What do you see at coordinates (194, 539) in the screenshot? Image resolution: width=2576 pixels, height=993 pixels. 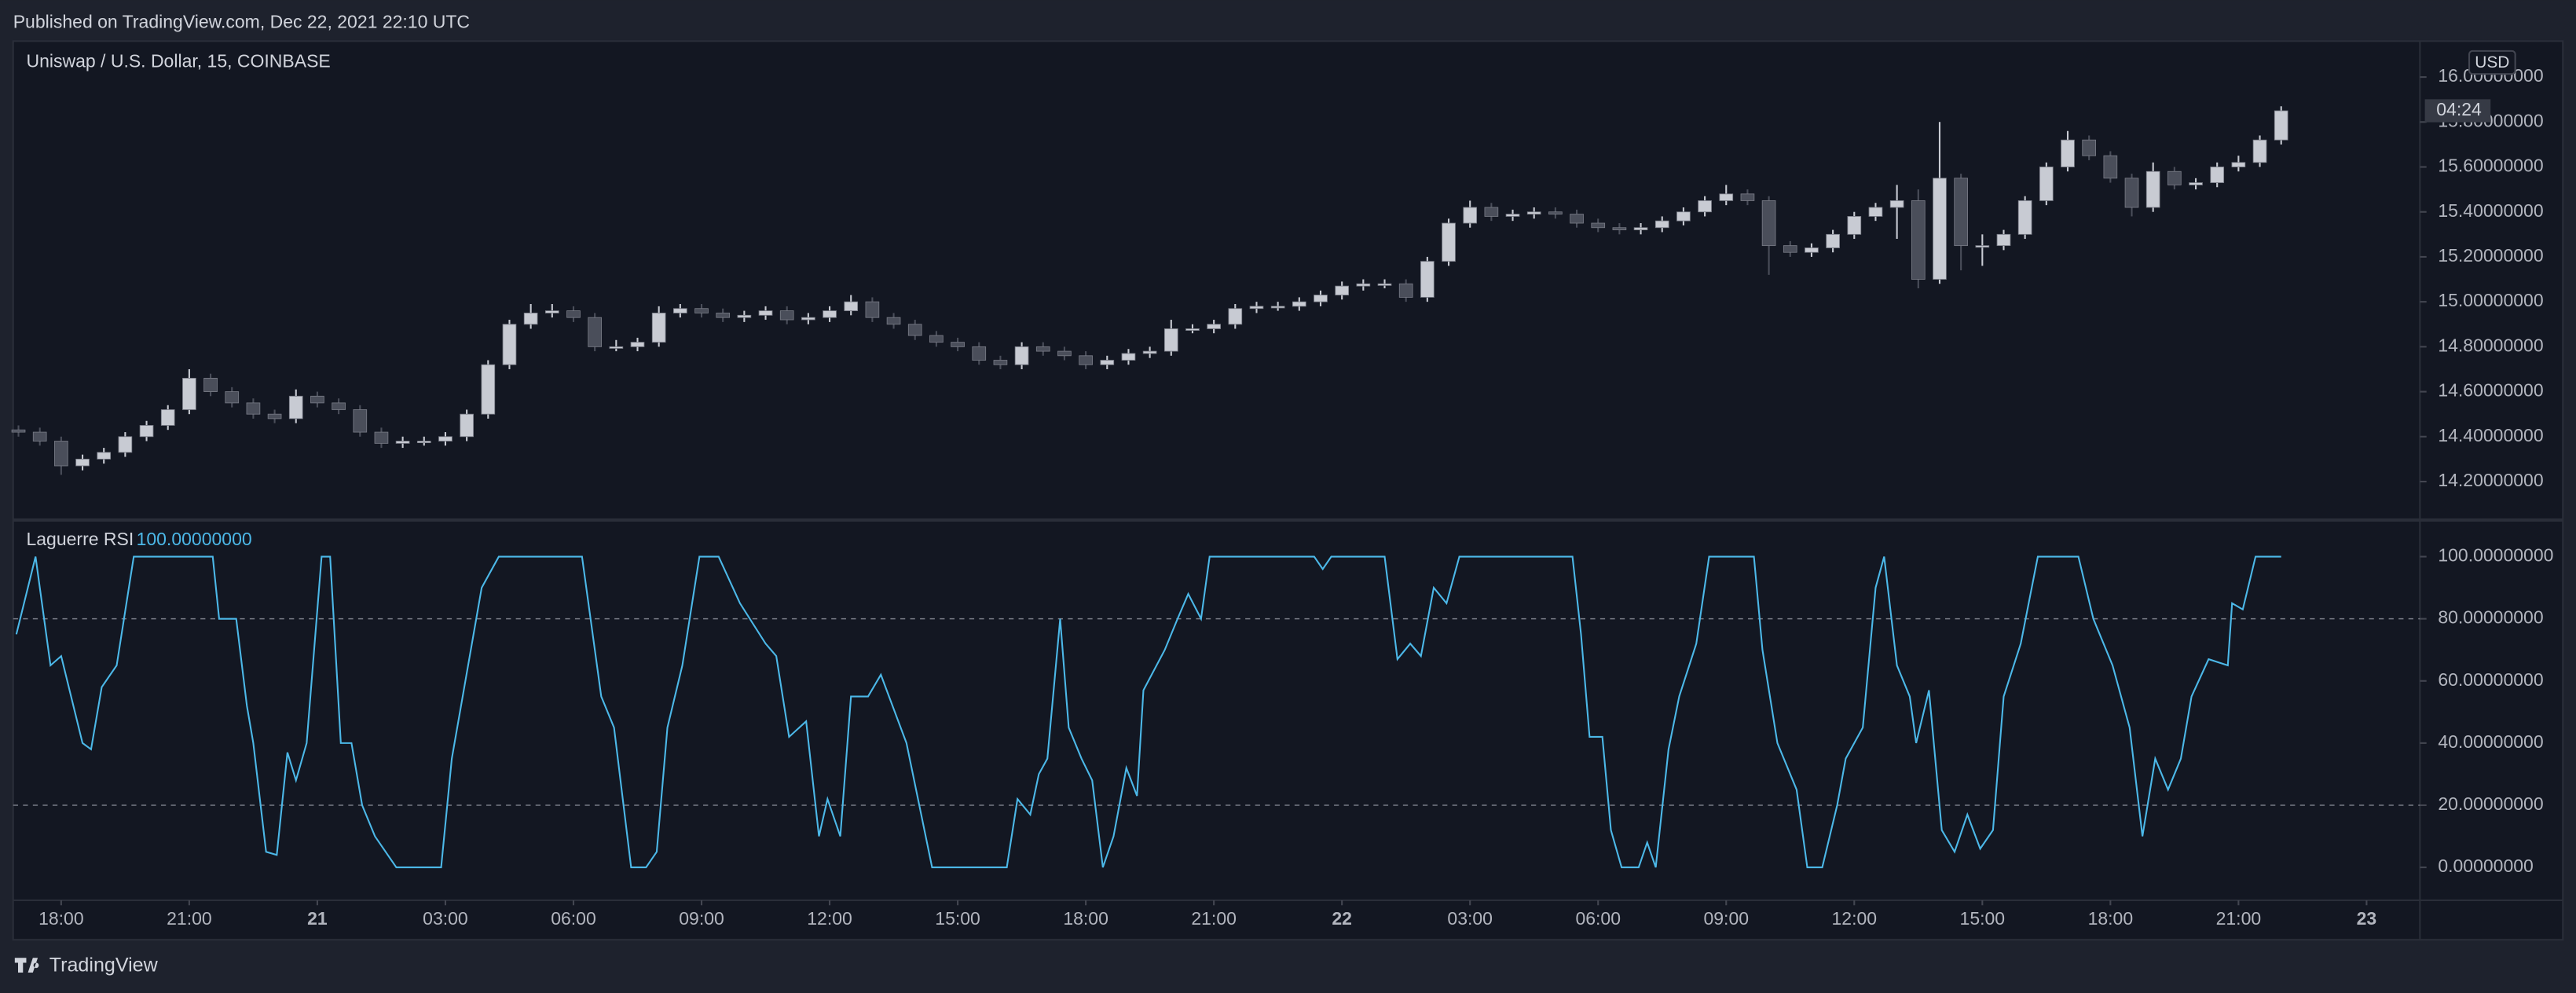 I see `indicator-value: 100.00000000` at bounding box center [194, 539].